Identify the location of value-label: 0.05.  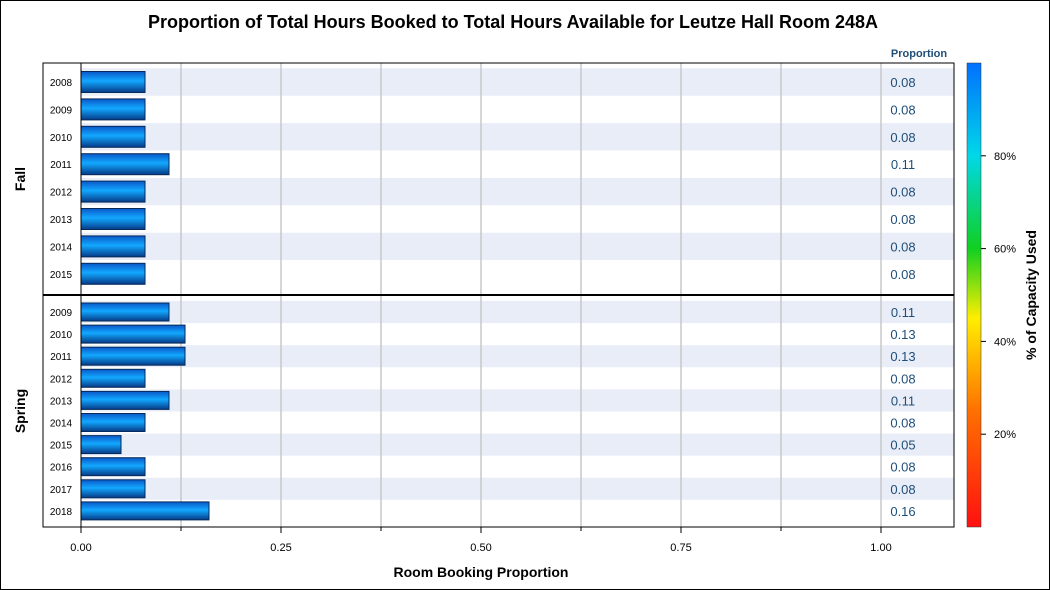
(902, 445).